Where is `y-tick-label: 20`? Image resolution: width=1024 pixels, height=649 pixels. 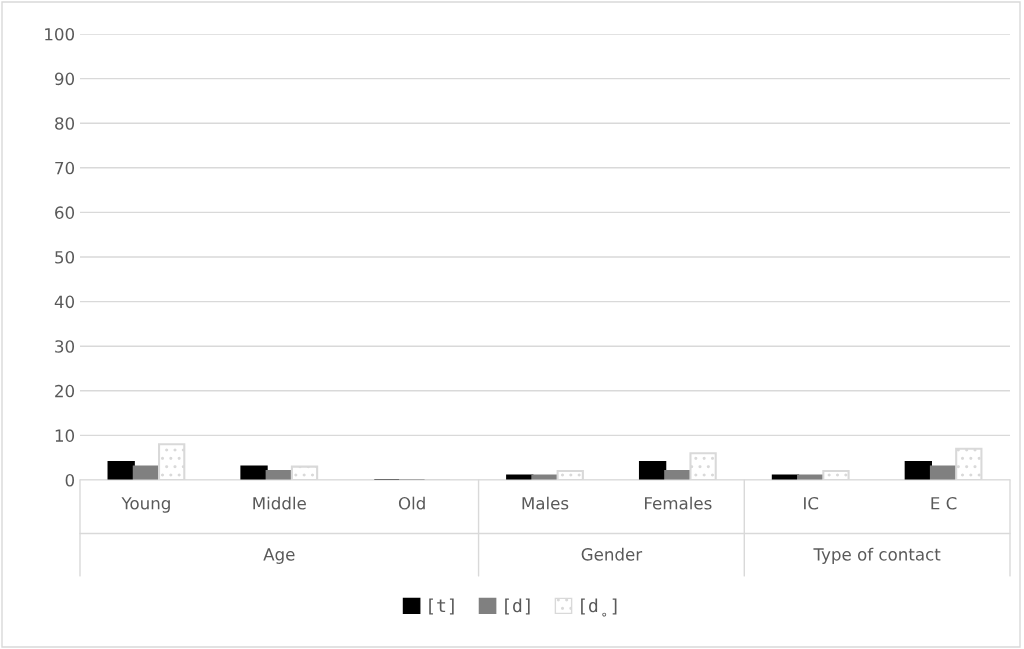
y-tick-label: 20 is located at coordinates (65, 391).